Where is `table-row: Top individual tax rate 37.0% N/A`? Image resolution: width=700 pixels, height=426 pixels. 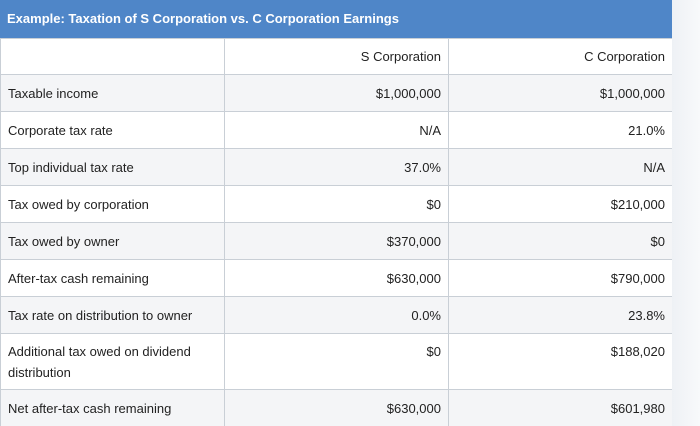
table-row: Top individual tax rate 37.0% N/A is located at coordinates (336, 167).